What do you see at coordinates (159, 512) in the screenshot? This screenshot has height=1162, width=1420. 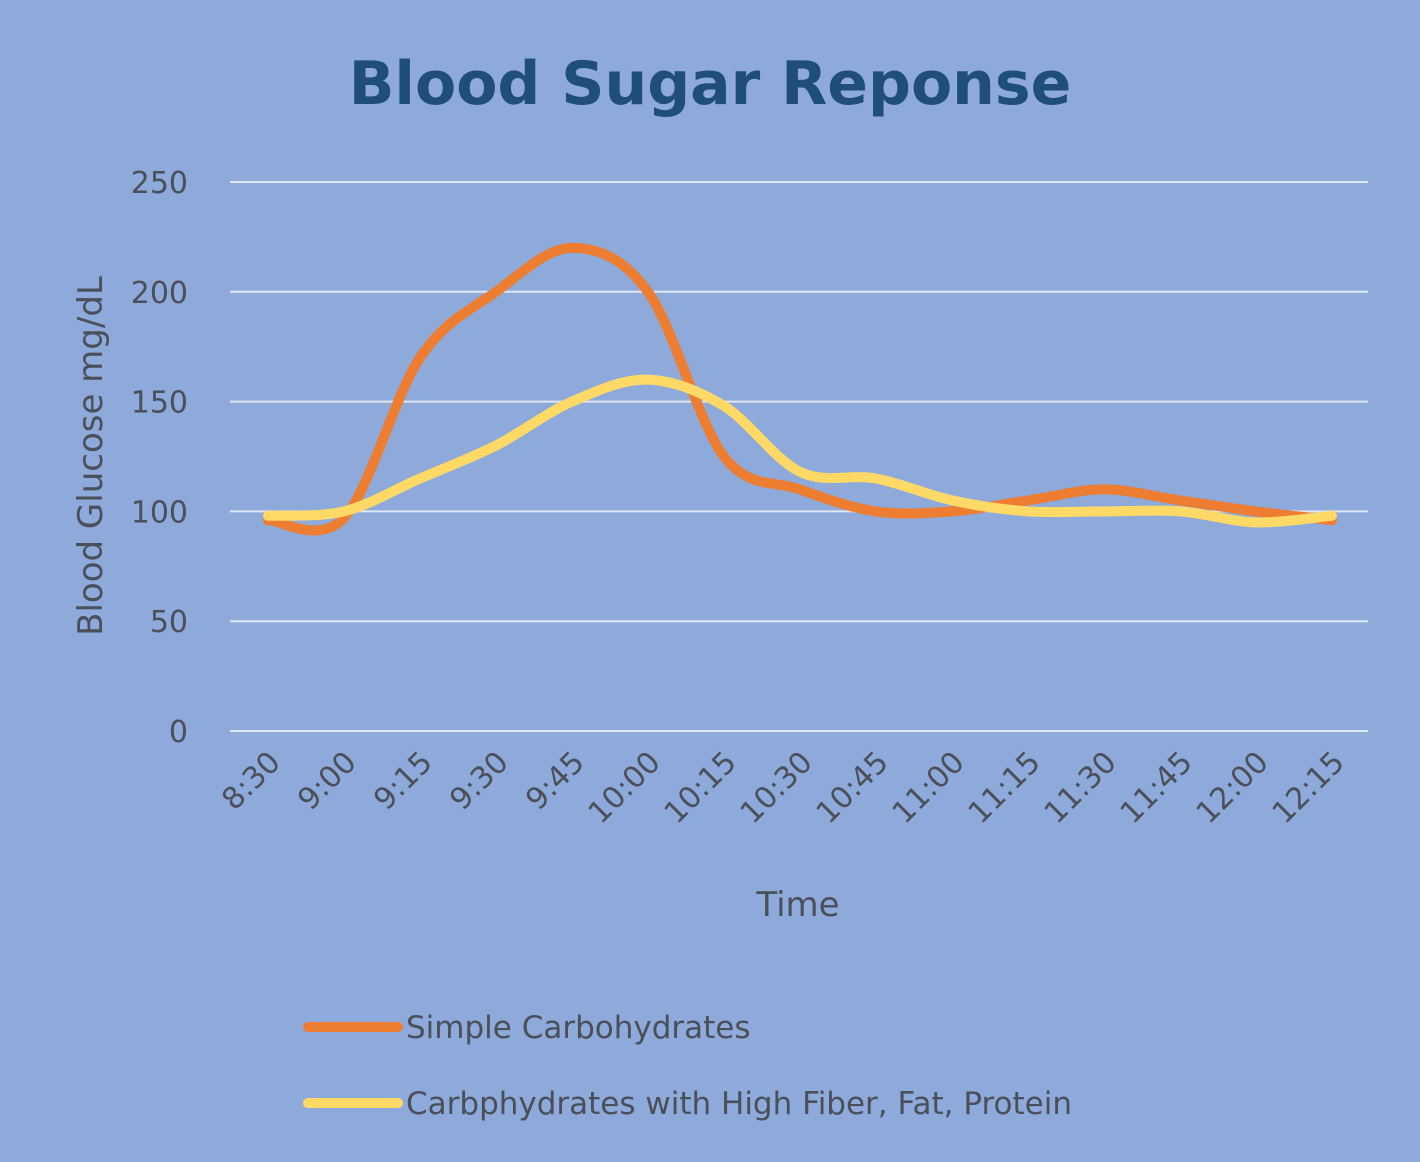 I see `y-tick-label: 100` at bounding box center [159, 512].